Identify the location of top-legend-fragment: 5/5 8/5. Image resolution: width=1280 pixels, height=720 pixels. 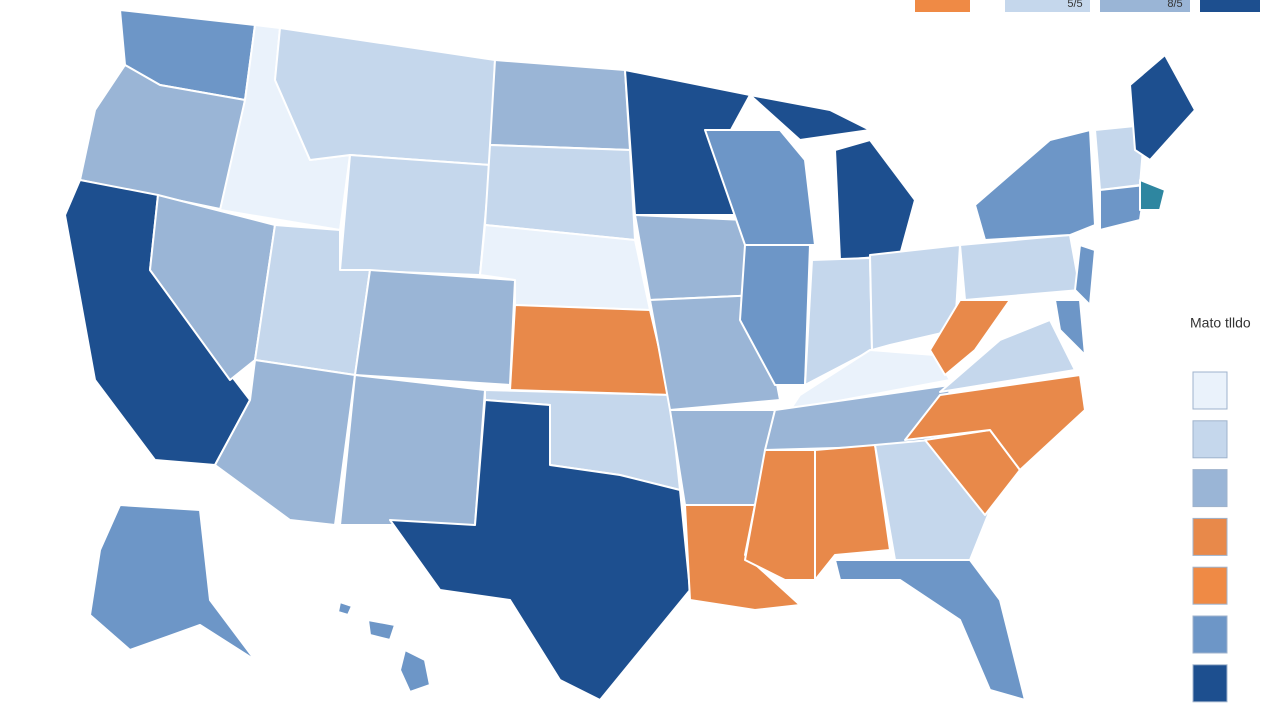
(1087, 6).